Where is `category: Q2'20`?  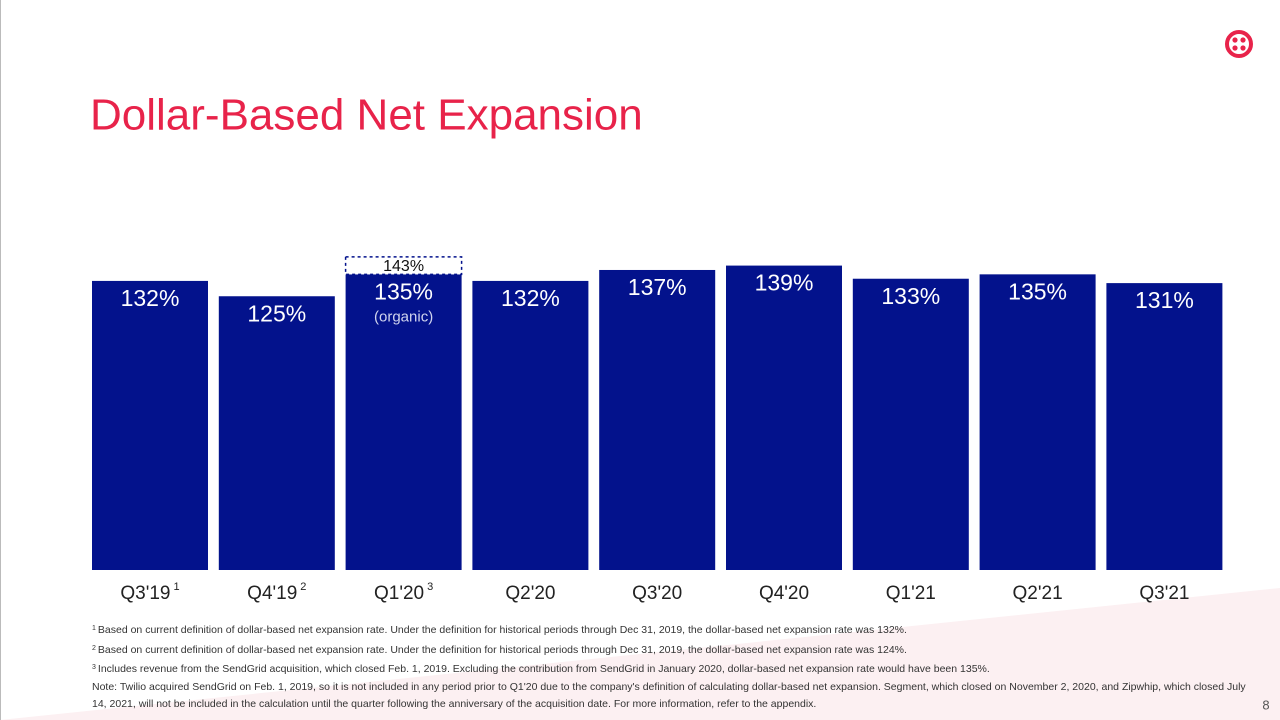
category: Q2'20 is located at coordinates (530, 593).